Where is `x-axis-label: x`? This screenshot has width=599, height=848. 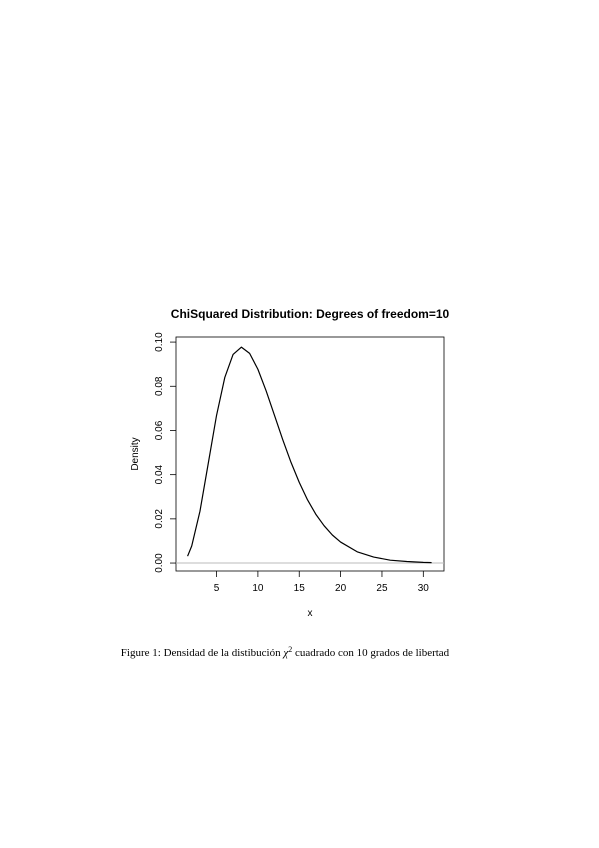
x-axis-label: x is located at coordinates (310, 613).